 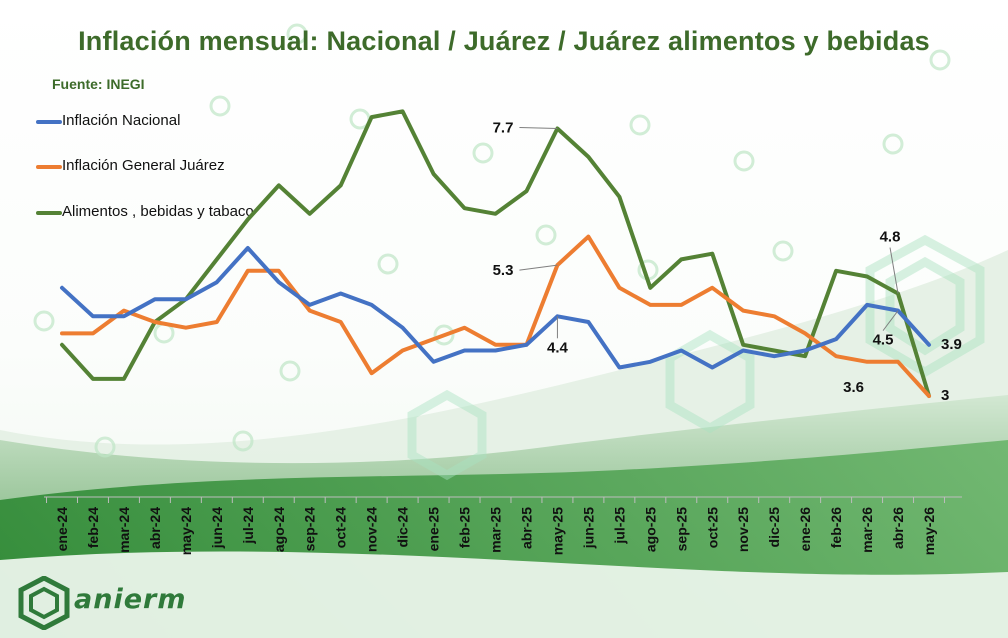 What do you see at coordinates (186, 531) in the screenshot?
I see `x-tick-label: may-24` at bounding box center [186, 531].